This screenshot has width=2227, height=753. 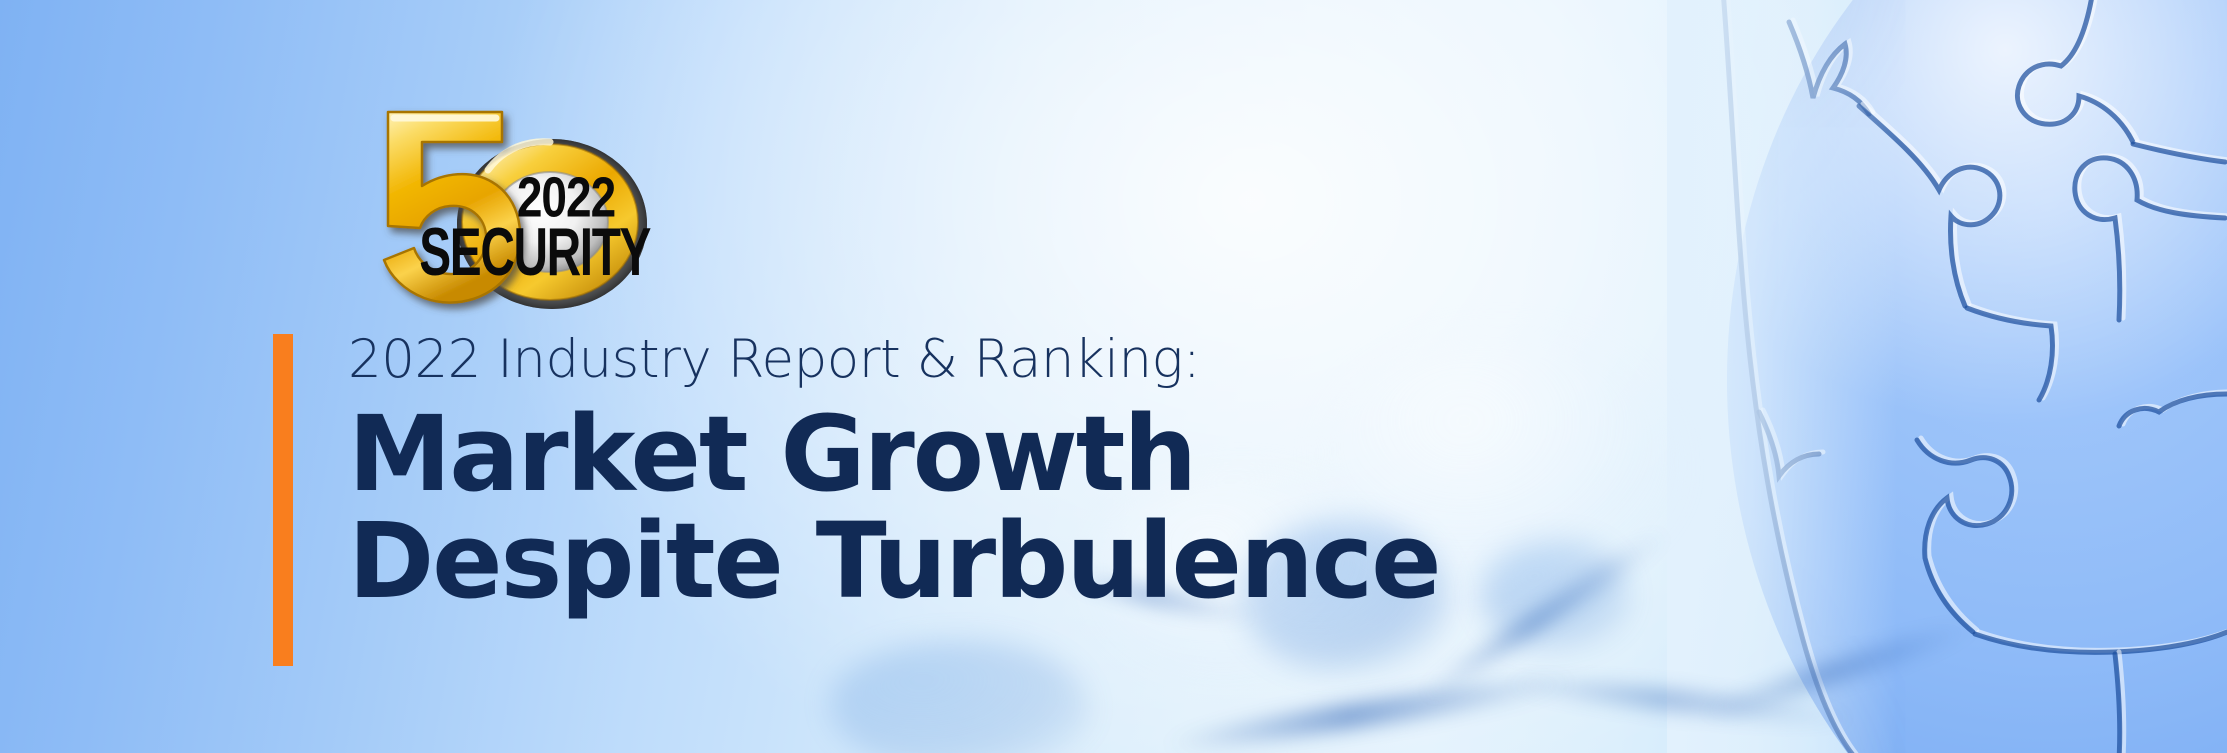 What do you see at coordinates (566, 197) in the screenshot?
I see `svg-text: 2022` at bounding box center [566, 197].